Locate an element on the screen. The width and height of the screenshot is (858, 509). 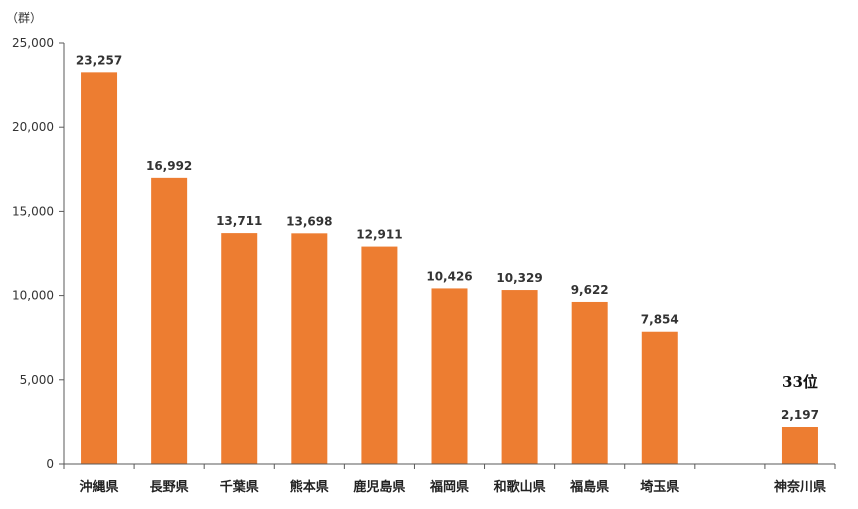
data-label: 12,911 is located at coordinates (379, 235).